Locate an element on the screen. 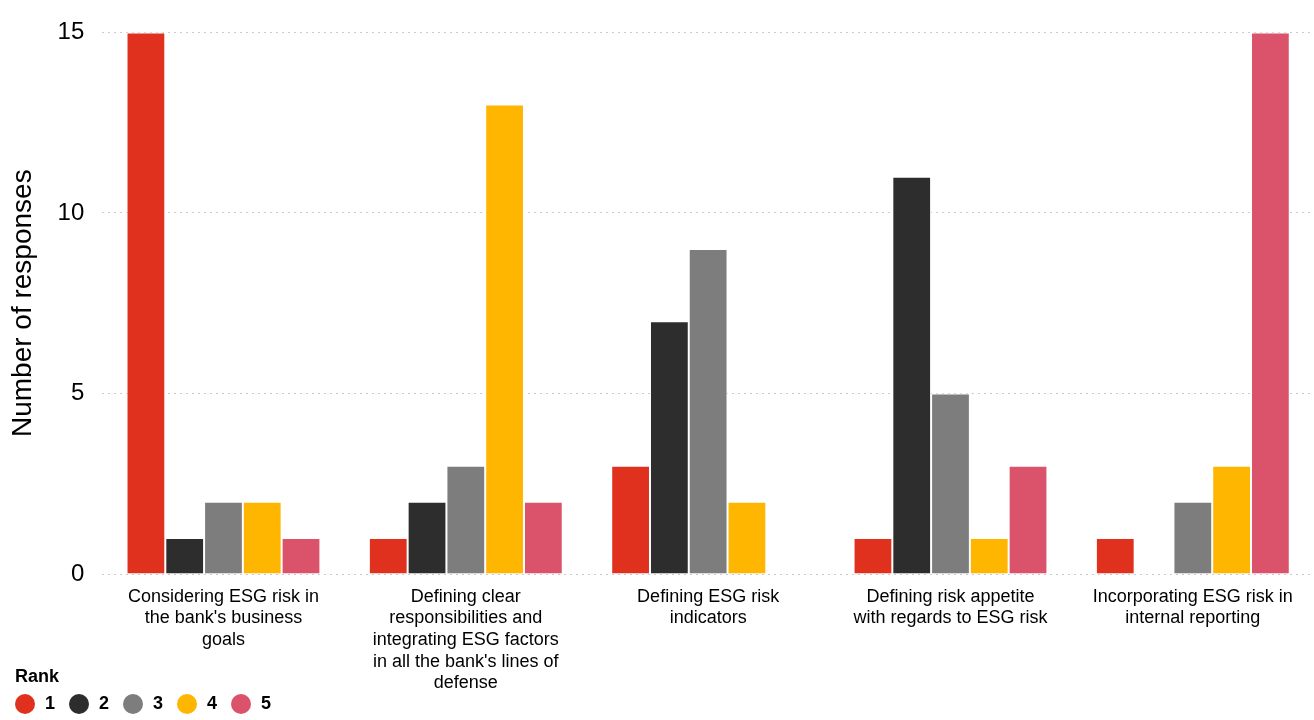  y-tick-label: 0 is located at coordinates (77, 572).